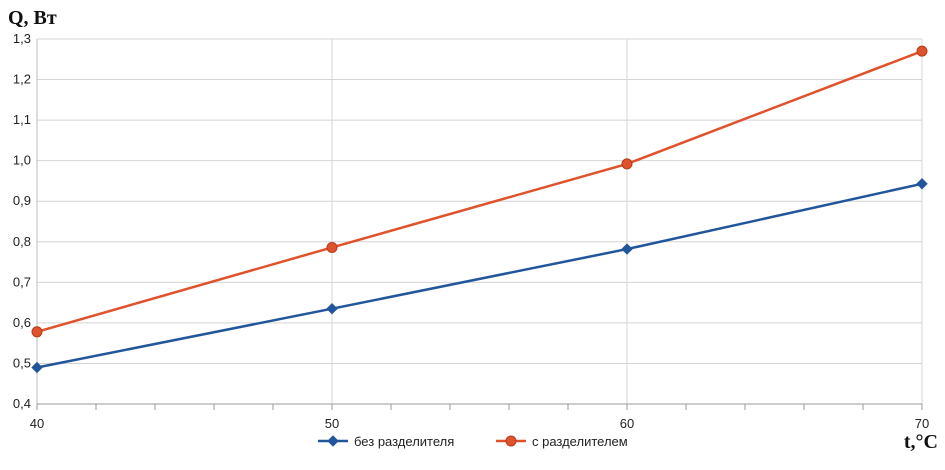 This screenshot has height=470, width=945. What do you see at coordinates (32, 18) in the screenshot?
I see `y-axis-title: Q, Вт` at bounding box center [32, 18].